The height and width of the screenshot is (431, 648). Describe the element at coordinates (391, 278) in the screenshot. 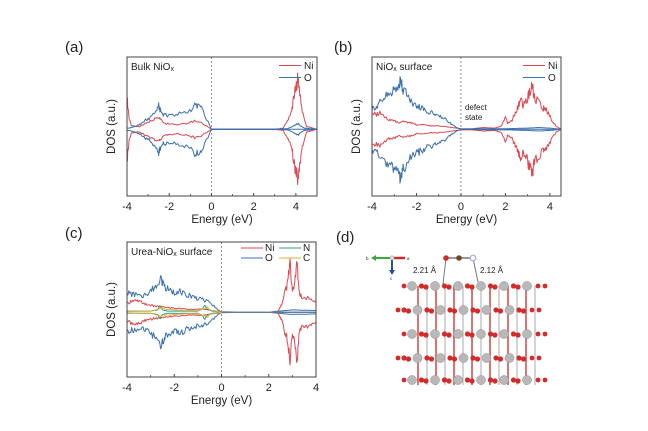

I see `axis-c-label: c` at that location.